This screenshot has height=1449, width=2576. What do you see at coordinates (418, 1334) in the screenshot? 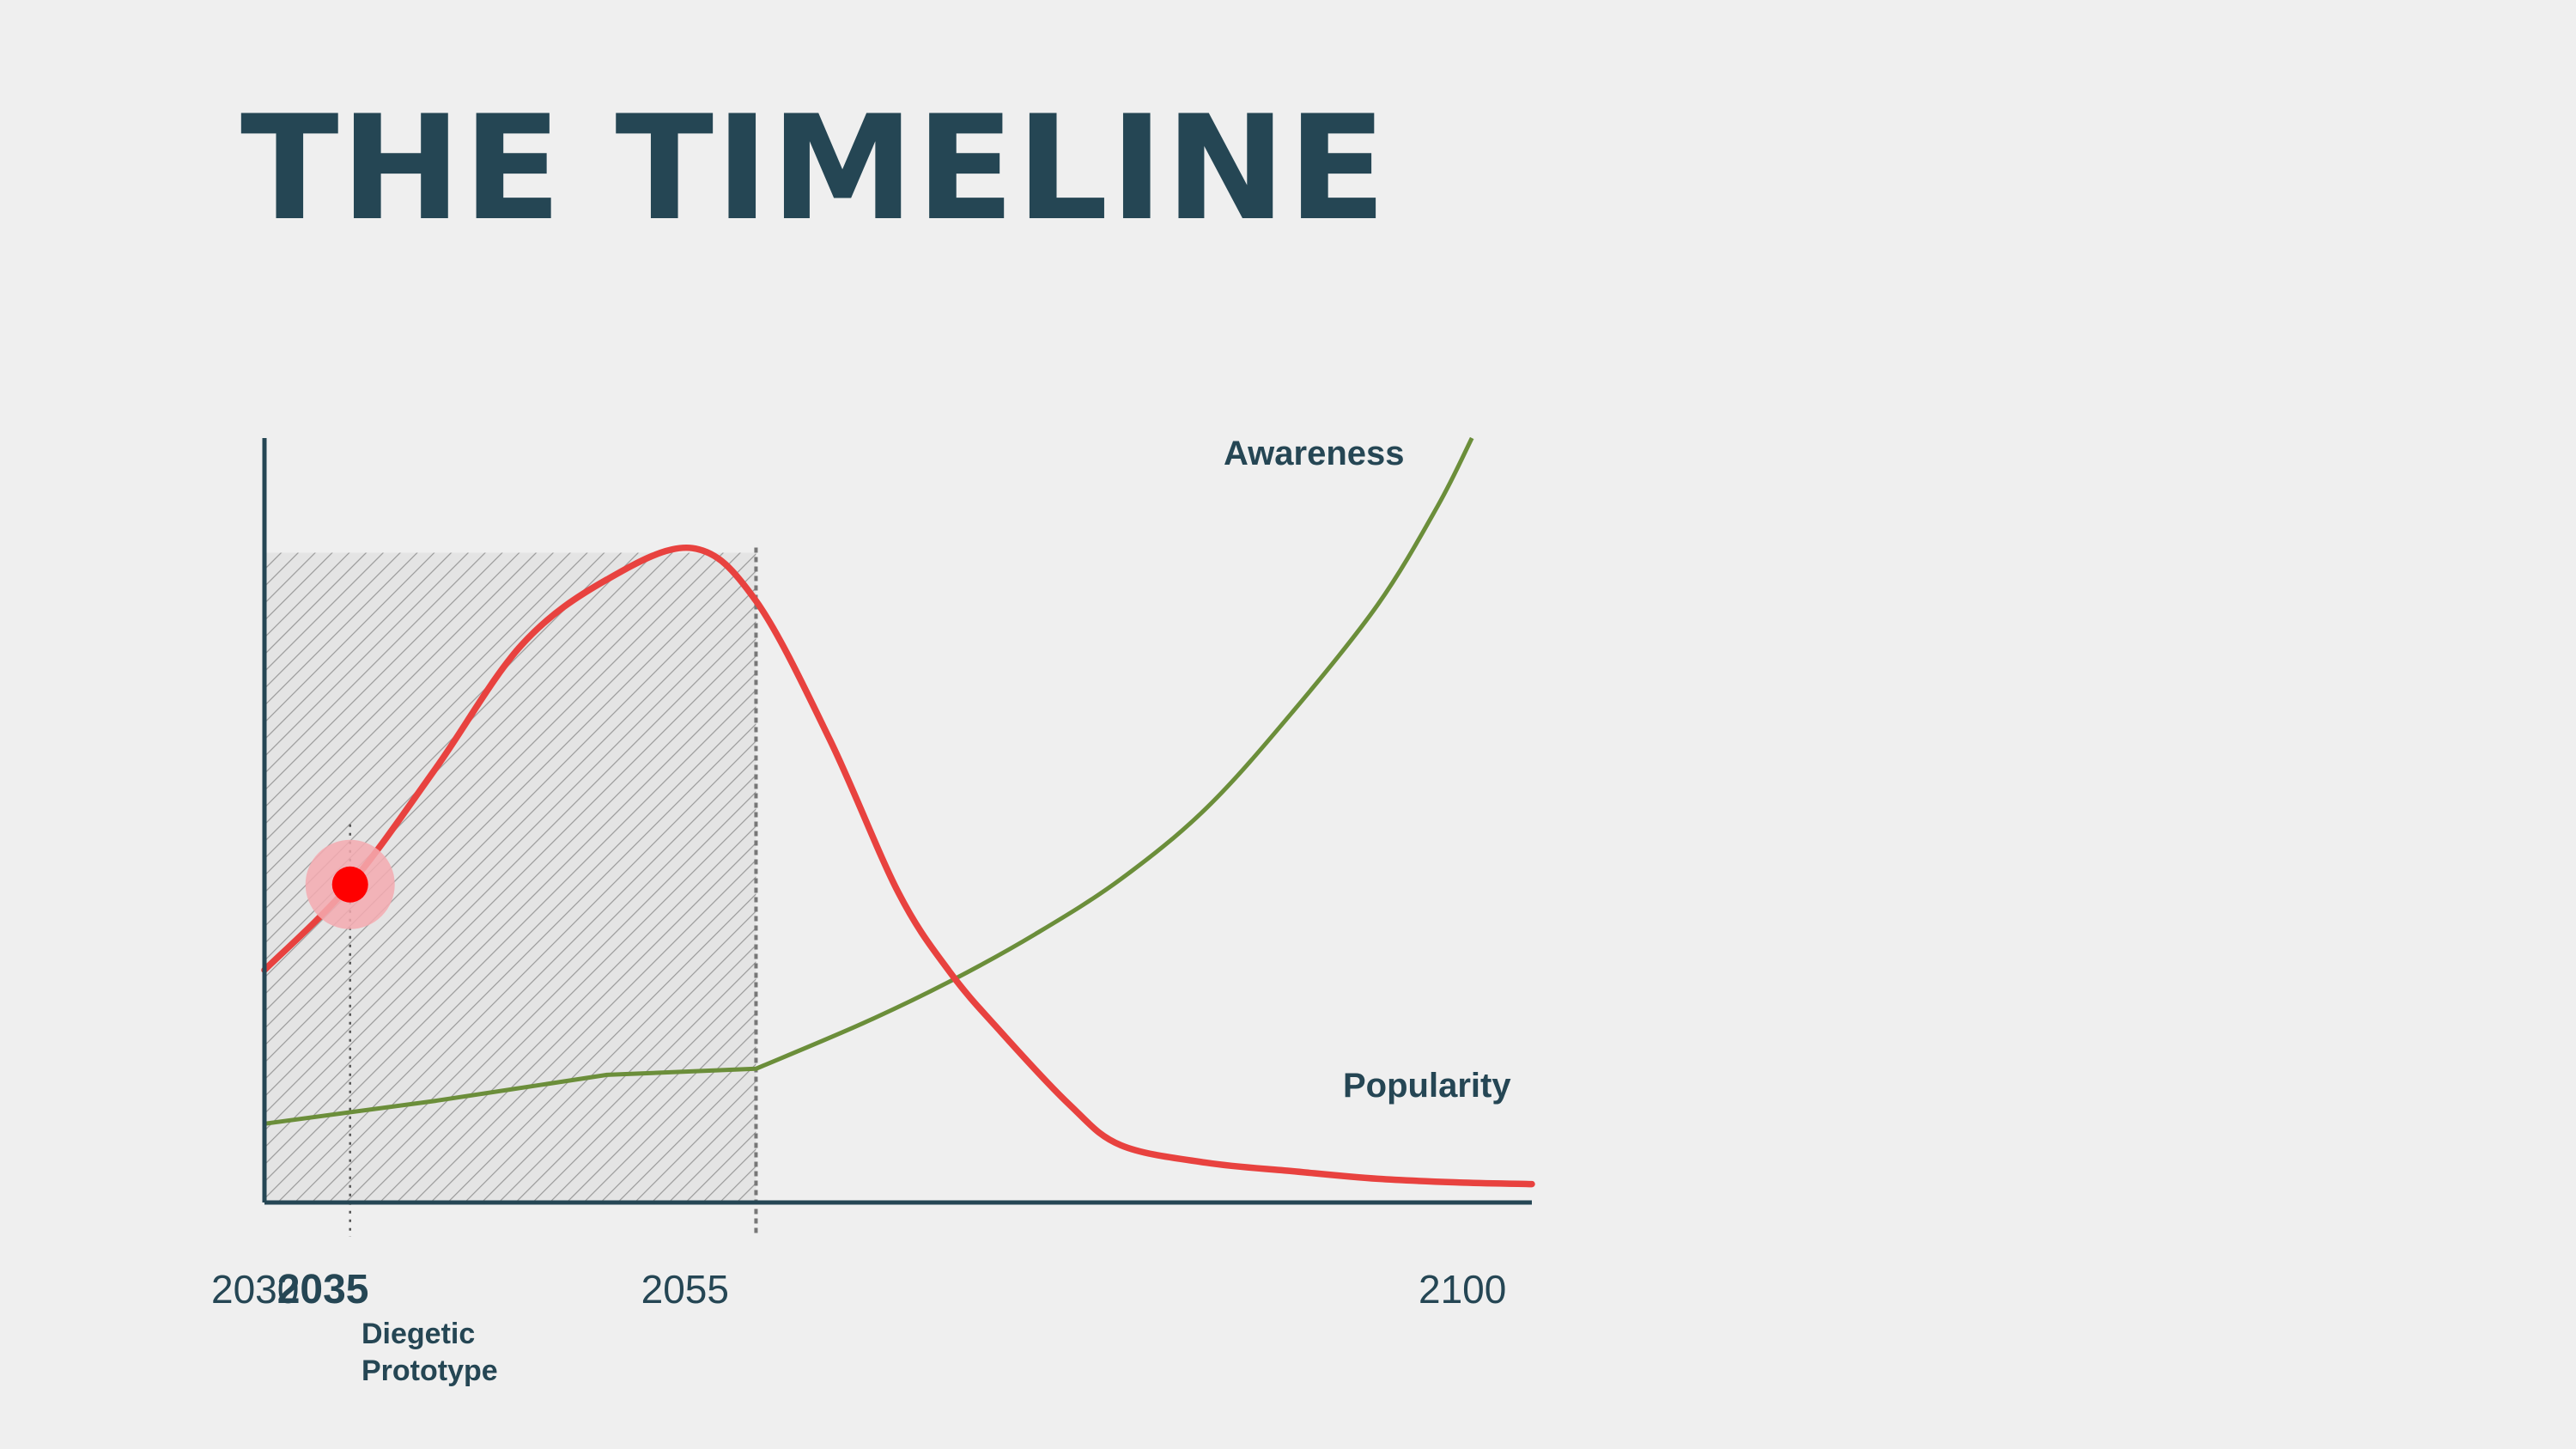
I see `annotation-line-1: Diegetic` at bounding box center [418, 1334].